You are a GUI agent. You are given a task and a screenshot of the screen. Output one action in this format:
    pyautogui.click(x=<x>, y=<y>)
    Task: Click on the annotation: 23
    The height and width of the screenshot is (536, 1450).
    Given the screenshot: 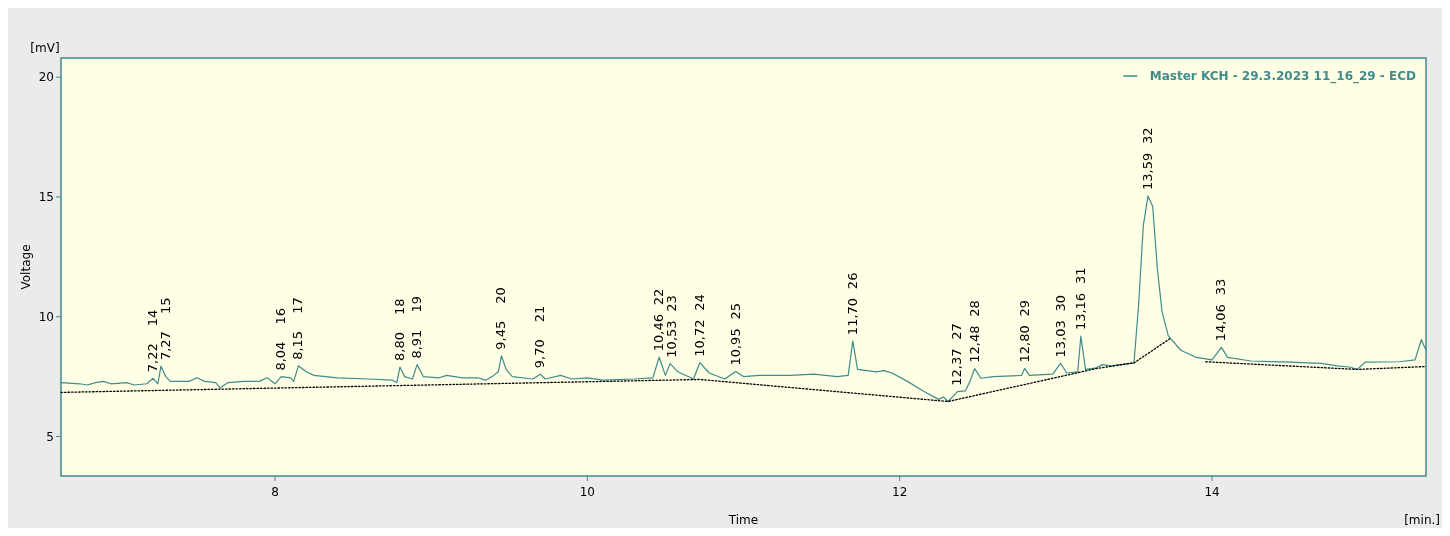 What is the action you would take?
    pyautogui.click(x=672, y=303)
    